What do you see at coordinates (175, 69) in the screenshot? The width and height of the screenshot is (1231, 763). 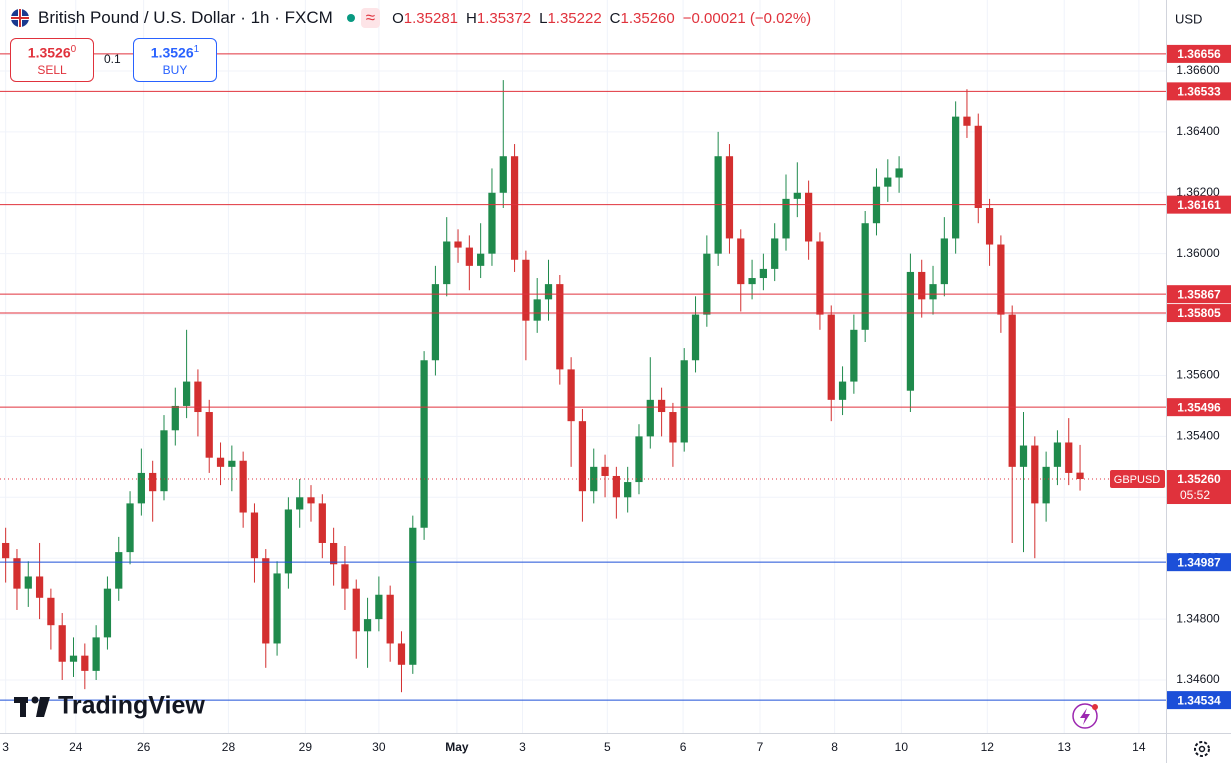 I see `buy-label: BUY` at bounding box center [175, 69].